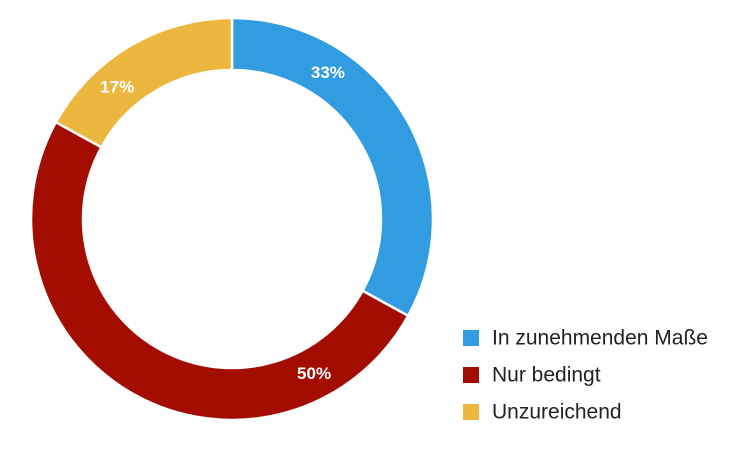 This screenshot has height=450, width=754. What do you see at coordinates (557, 412) in the screenshot?
I see `legend-label-unzureichend: Unzureichend` at bounding box center [557, 412].